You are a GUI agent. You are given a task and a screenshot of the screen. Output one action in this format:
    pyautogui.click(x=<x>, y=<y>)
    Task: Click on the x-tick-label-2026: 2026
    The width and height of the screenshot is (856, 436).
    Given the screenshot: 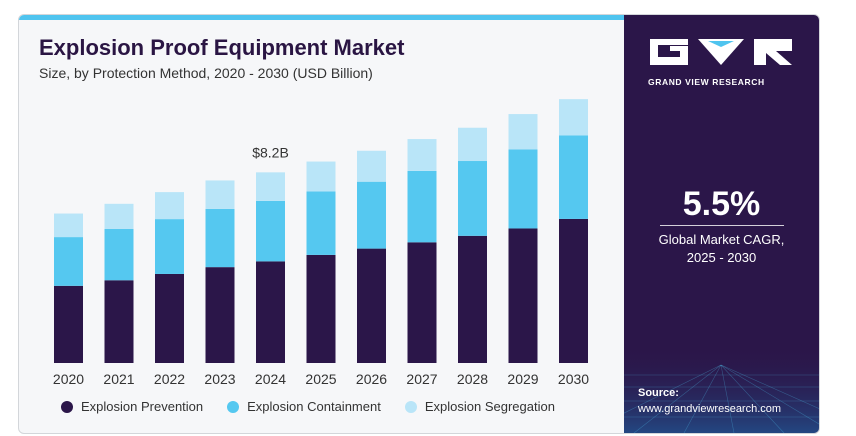 What is the action you would take?
    pyautogui.click(x=371, y=379)
    